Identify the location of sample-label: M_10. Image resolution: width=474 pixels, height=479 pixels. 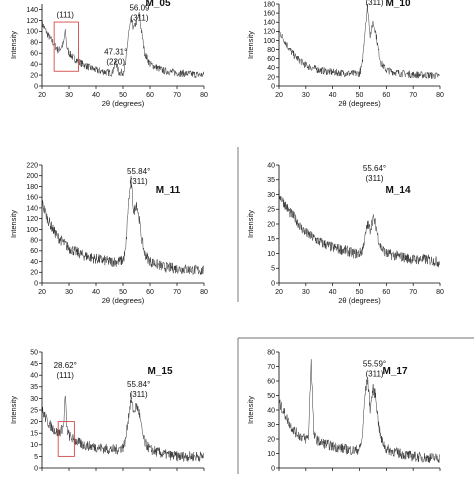
(397, 4).